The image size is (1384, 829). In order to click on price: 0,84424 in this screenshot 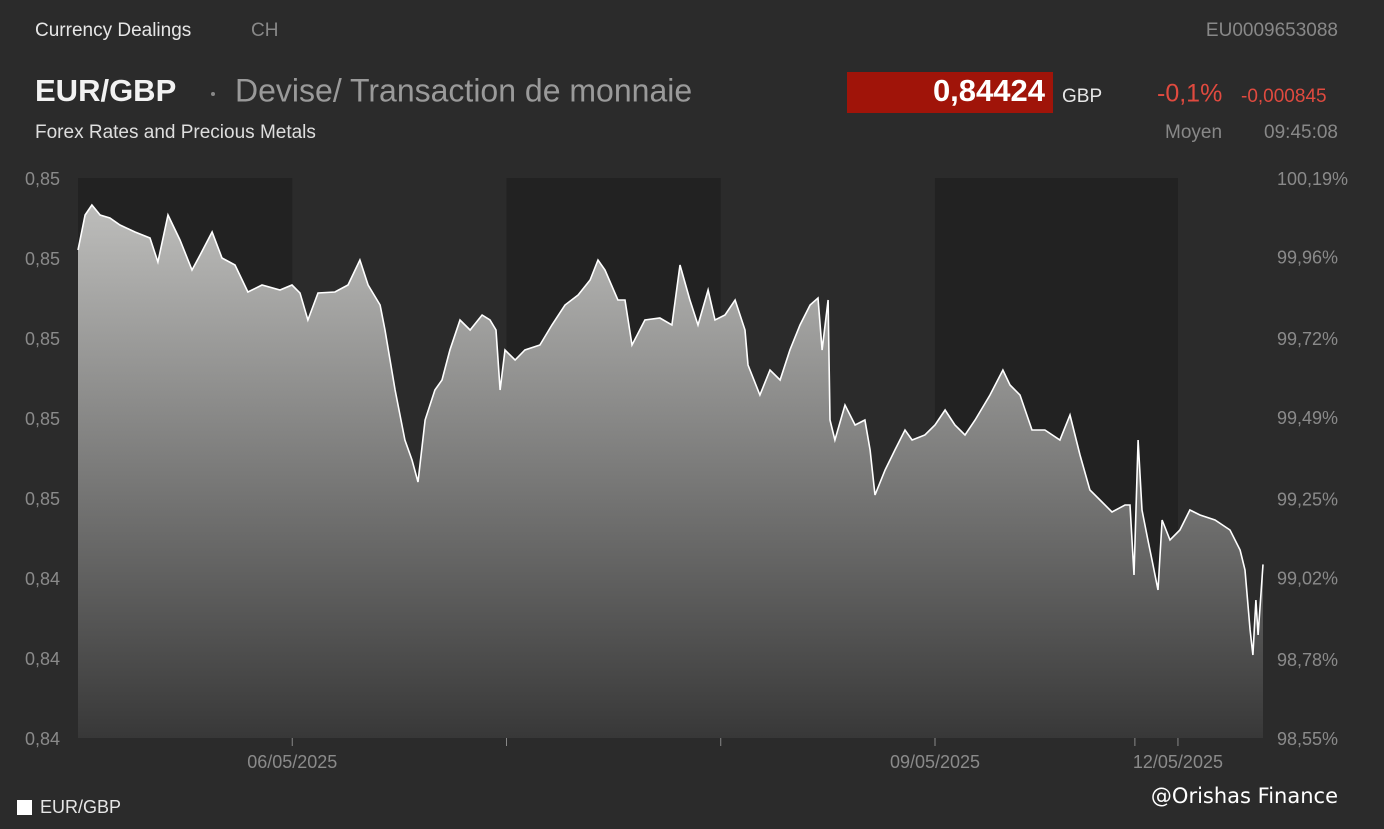, I will do `click(989, 90)`.